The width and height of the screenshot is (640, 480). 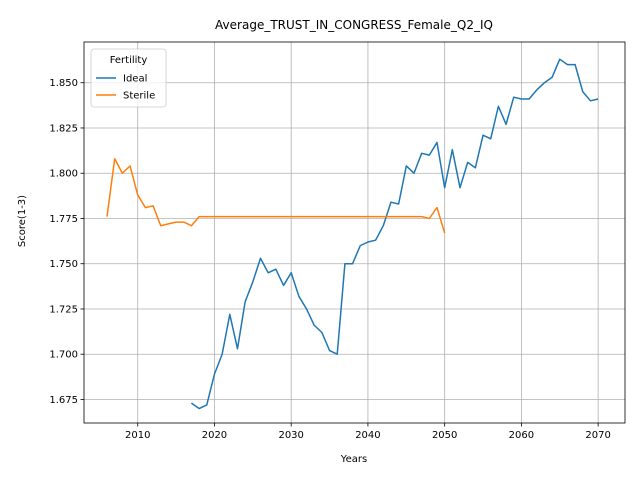 What do you see at coordinates (214, 435) in the screenshot?
I see `x-tick-label: 2020` at bounding box center [214, 435].